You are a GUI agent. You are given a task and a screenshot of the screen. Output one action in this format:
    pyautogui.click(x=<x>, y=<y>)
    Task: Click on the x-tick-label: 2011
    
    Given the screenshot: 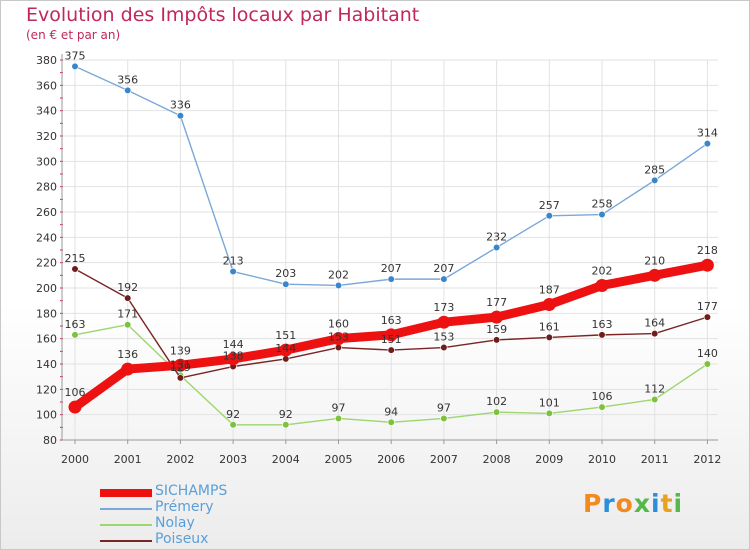 What is the action you would take?
    pyautogui.click(x=655, y=459)
    